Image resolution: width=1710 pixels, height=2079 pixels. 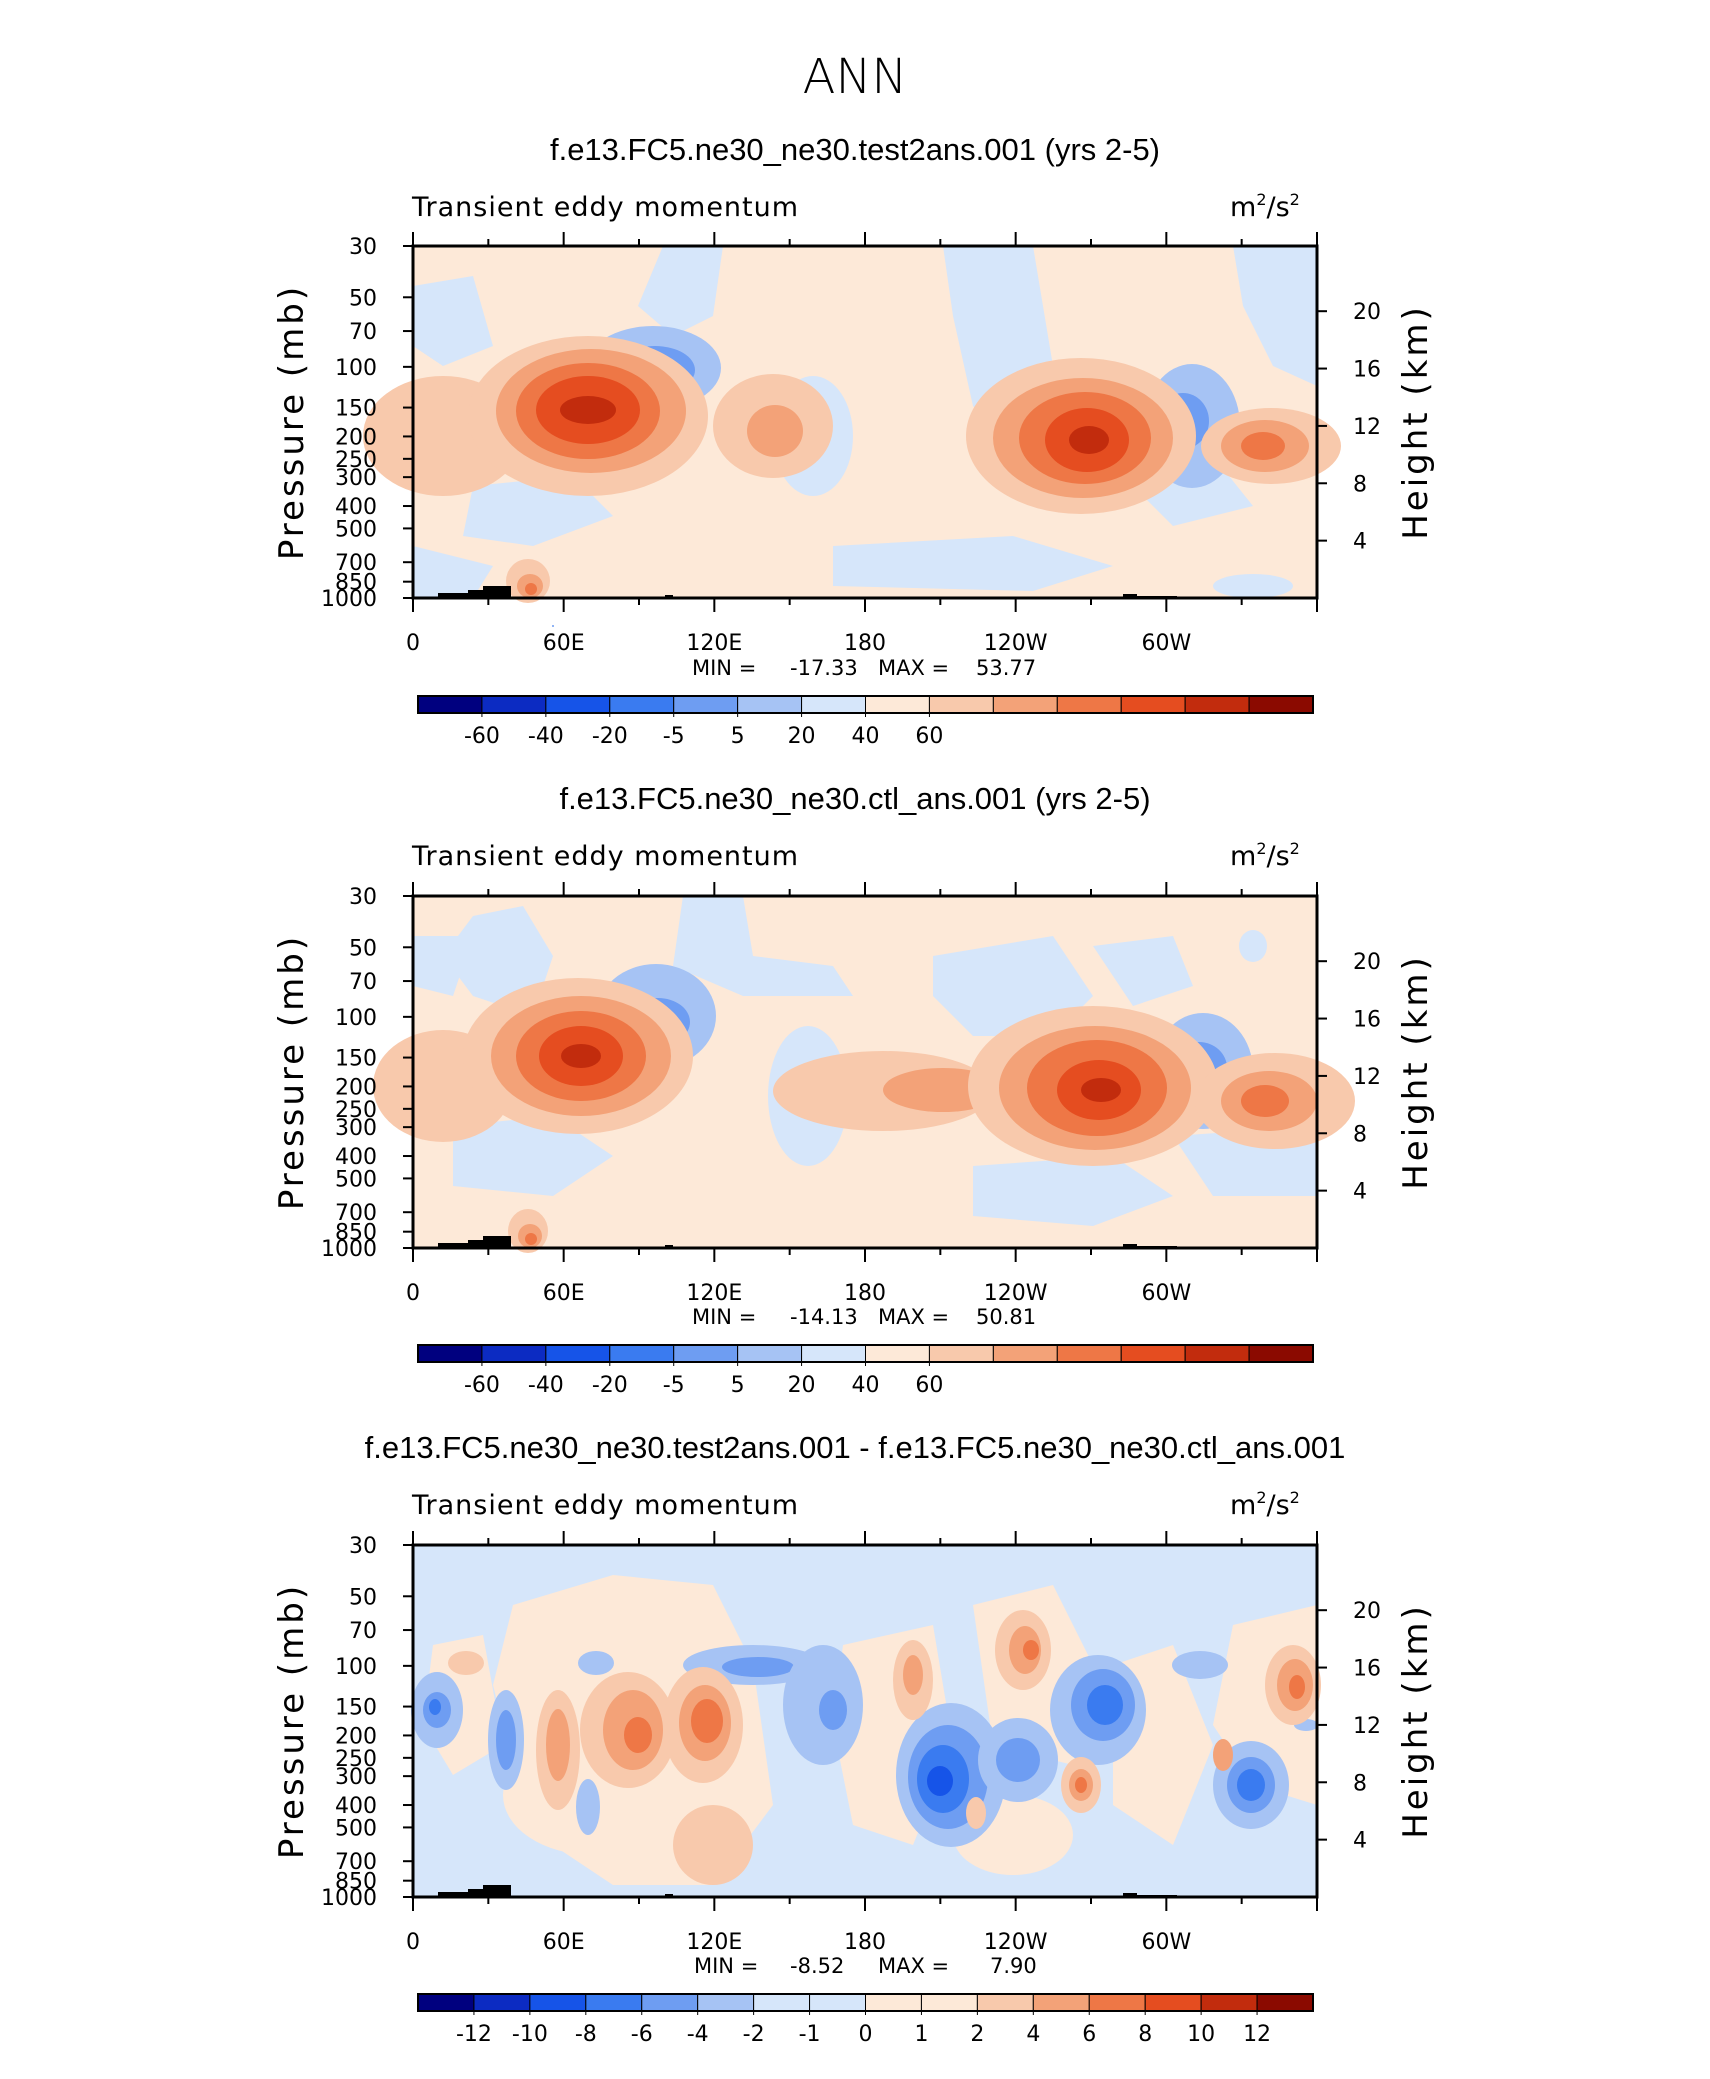 What do you see at coordinates (610, 1385) in the screenshot?
I see `colorbar-label: -20` at bounding box center [610, 1385].